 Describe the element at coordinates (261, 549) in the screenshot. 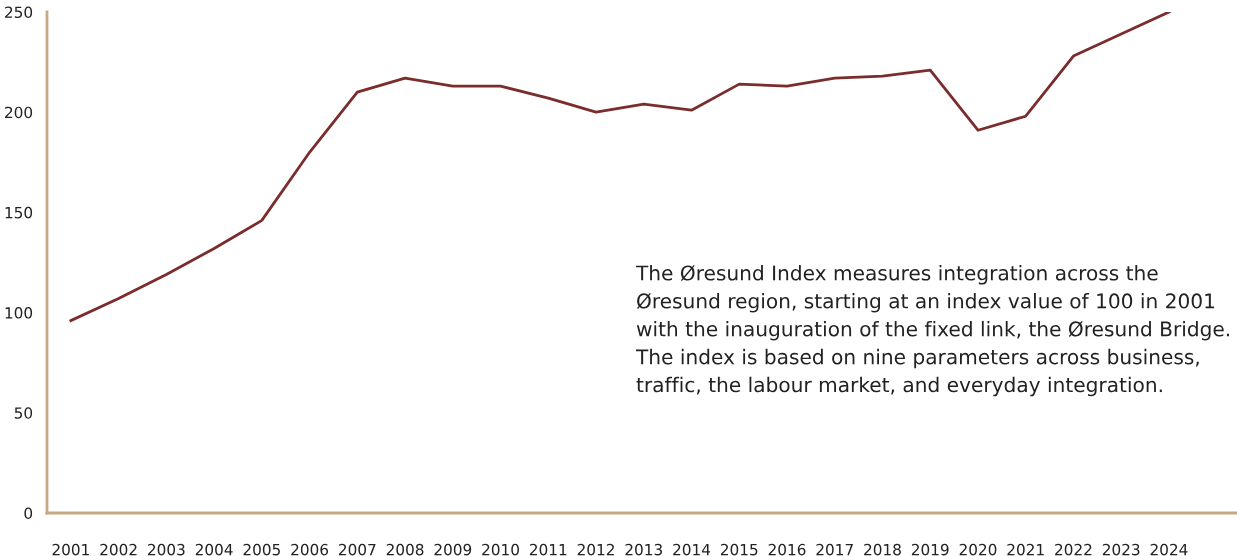

I see `x-tick-label: 2005` at that location.